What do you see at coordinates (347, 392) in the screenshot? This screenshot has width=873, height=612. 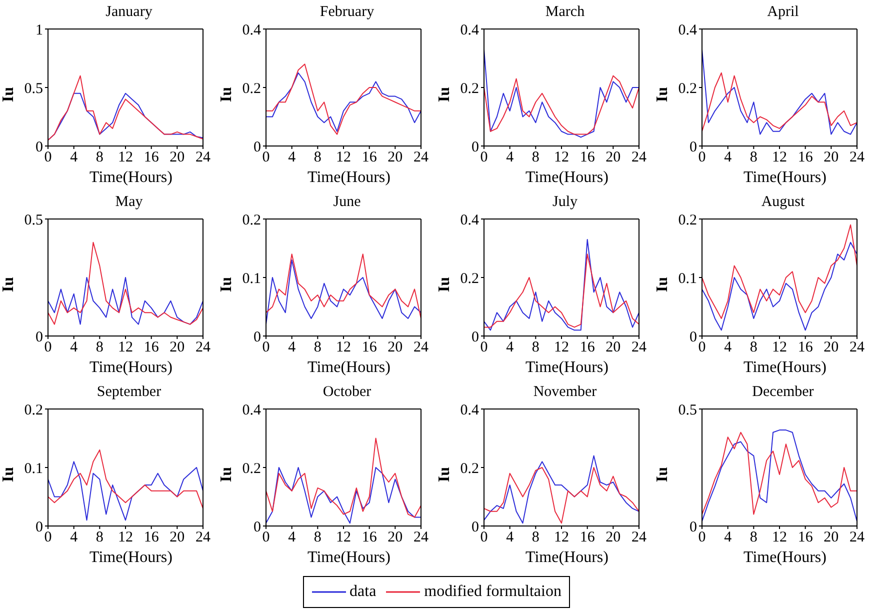 I see `chart-title: October` at bounding box center [347, 392].